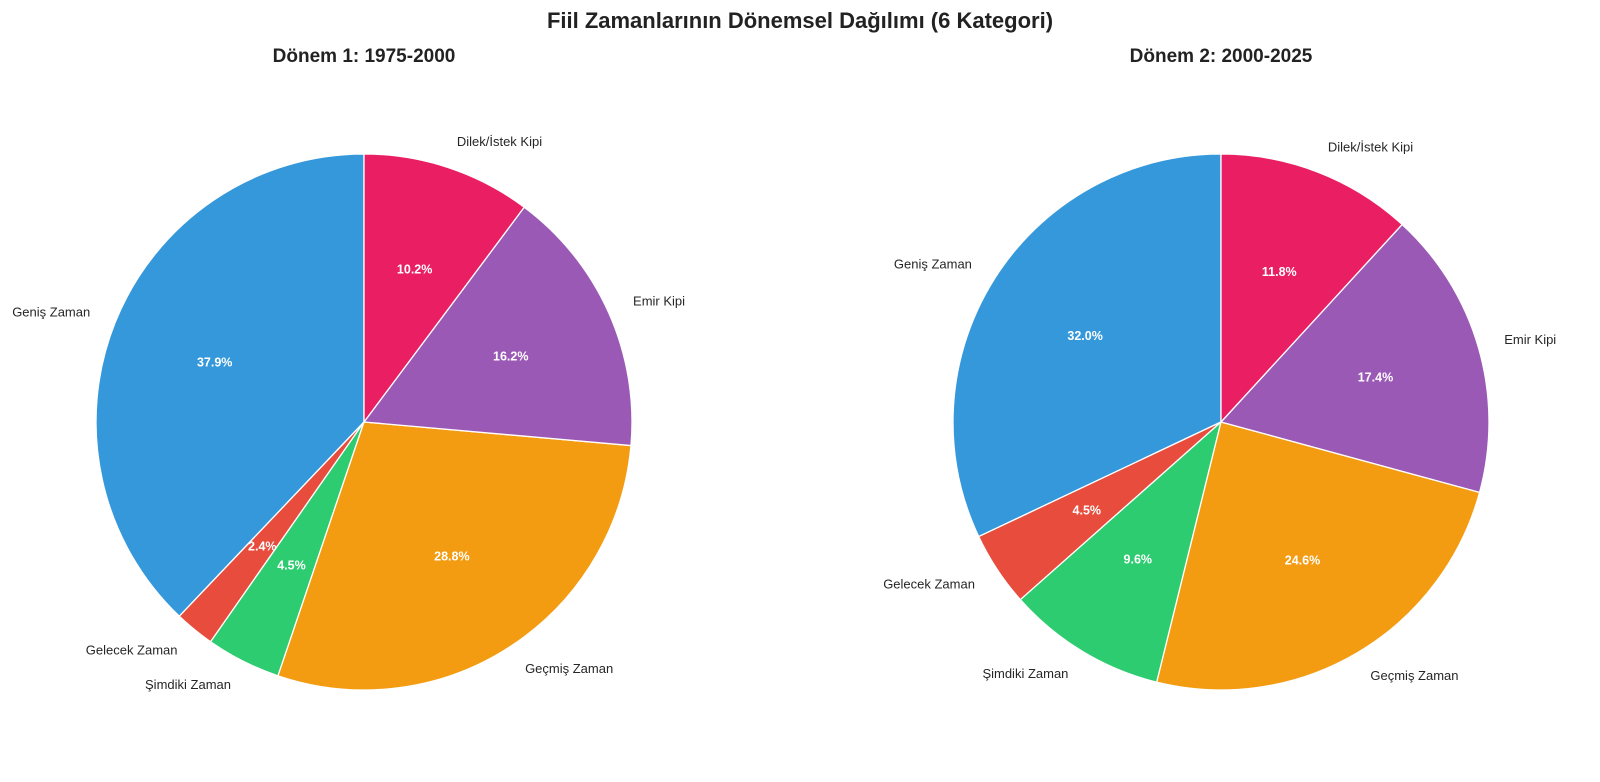 The width and height of the screenshot is (1600, 782). I want to click on pct-label-gelecek-zaman: 2.4%, so click(262, 547).